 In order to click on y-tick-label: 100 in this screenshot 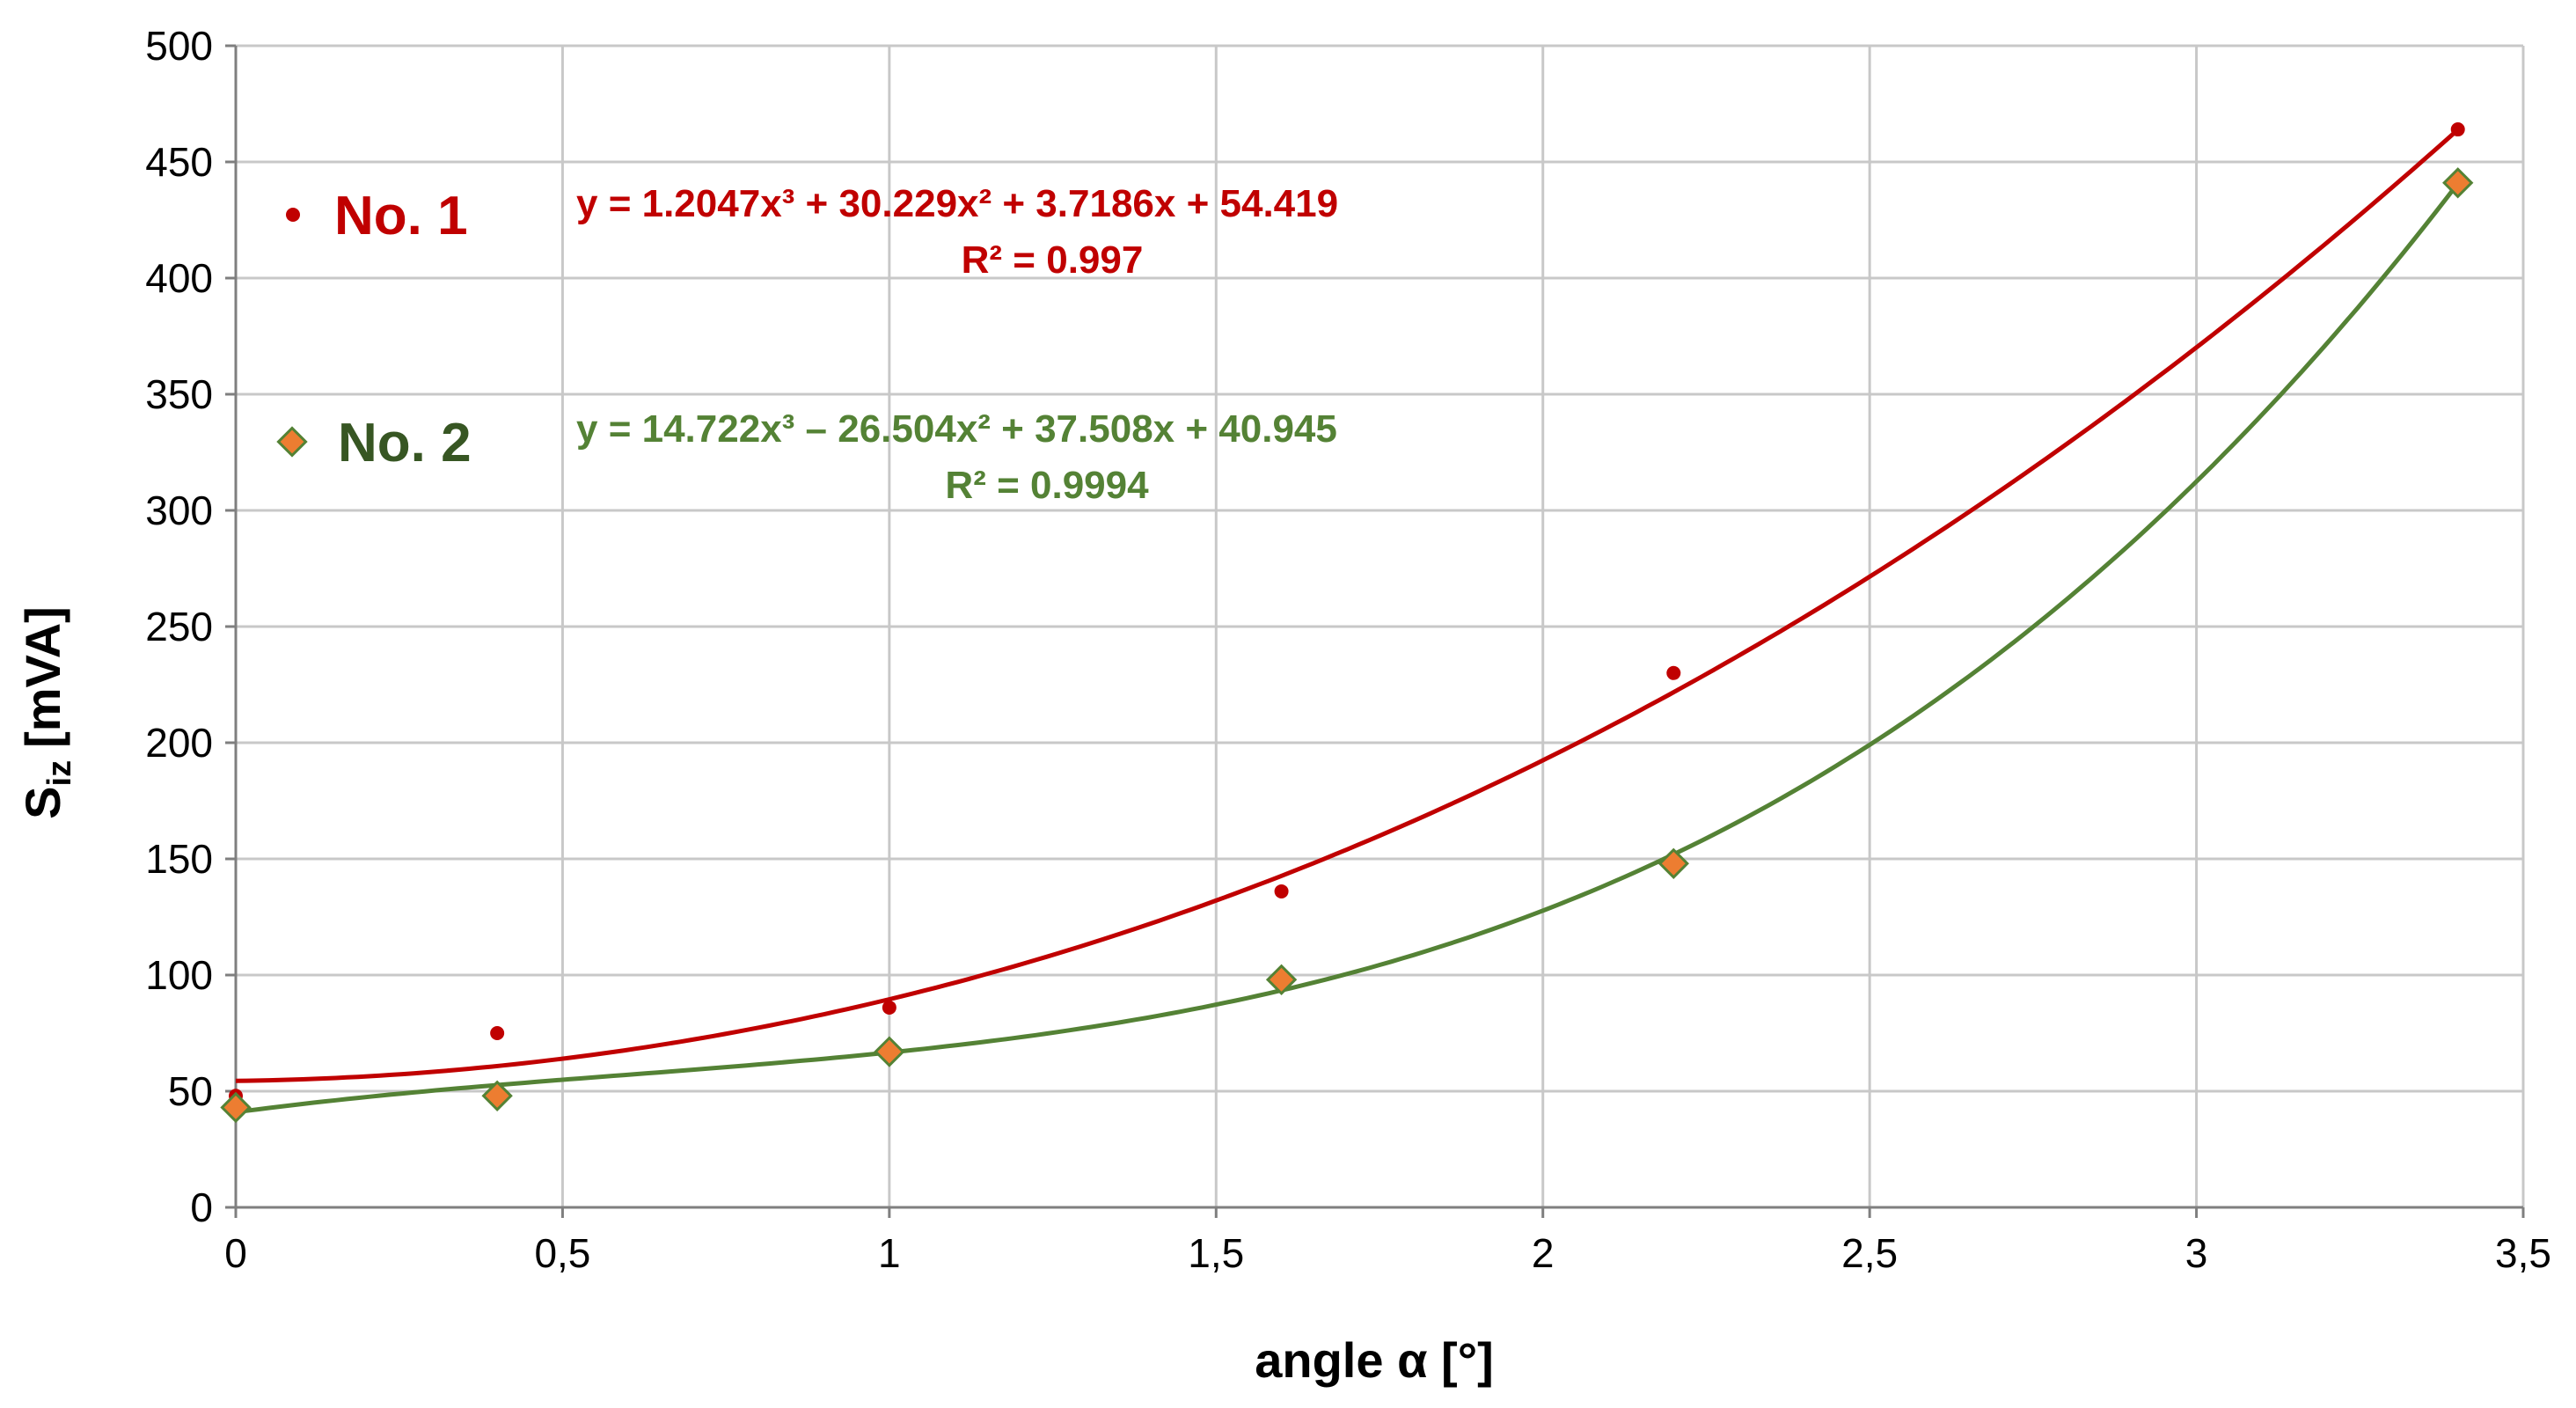, I will do `click(179, 975)`.